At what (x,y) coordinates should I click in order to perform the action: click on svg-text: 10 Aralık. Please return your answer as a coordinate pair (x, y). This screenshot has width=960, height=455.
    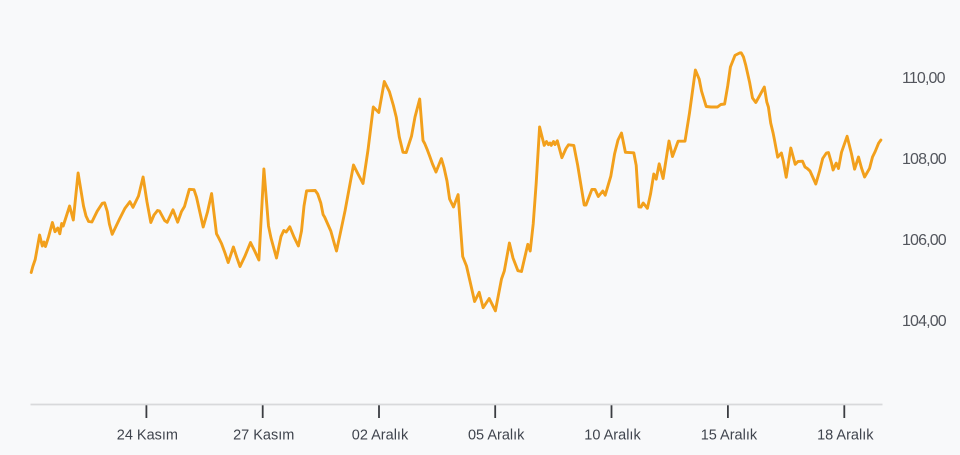
    Looking at the image, I should click on (612, 436).